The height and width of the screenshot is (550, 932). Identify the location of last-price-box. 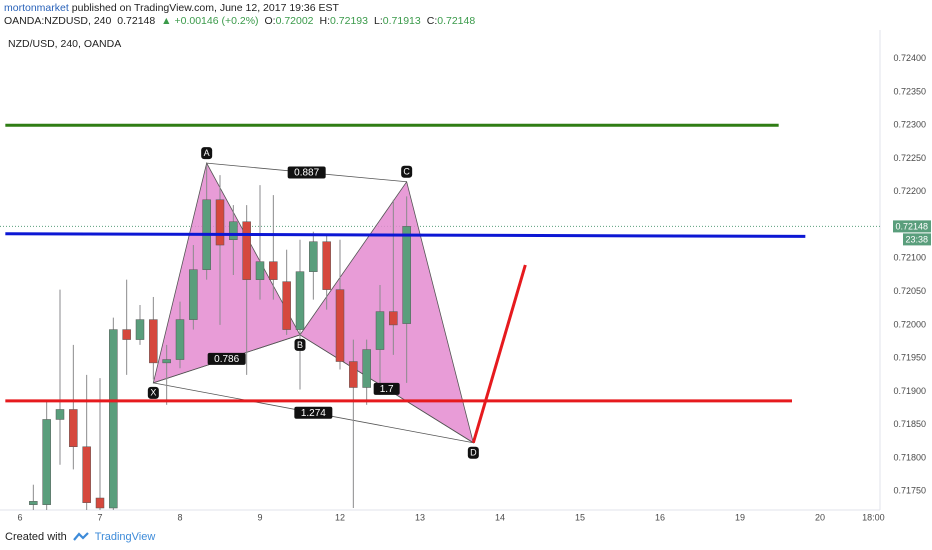
(912, 226).